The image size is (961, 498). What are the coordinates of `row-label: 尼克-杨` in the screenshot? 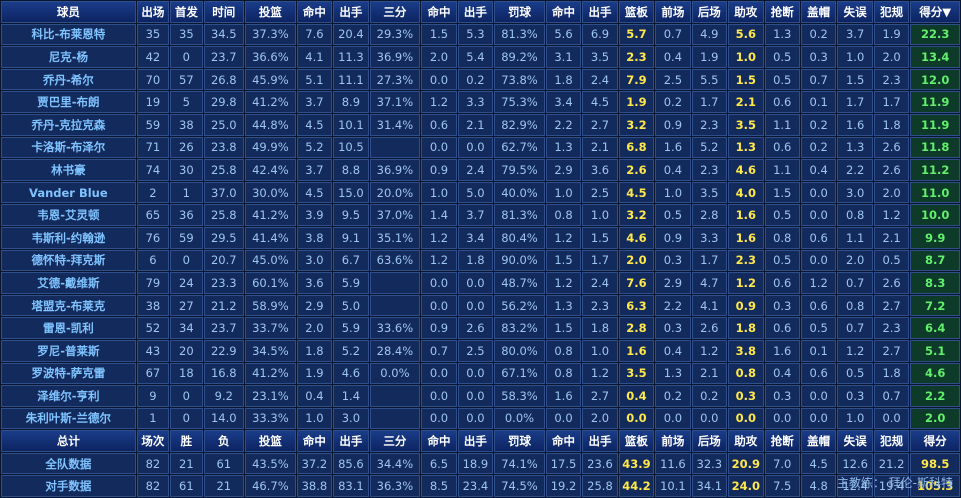 It's located at (68, 57).